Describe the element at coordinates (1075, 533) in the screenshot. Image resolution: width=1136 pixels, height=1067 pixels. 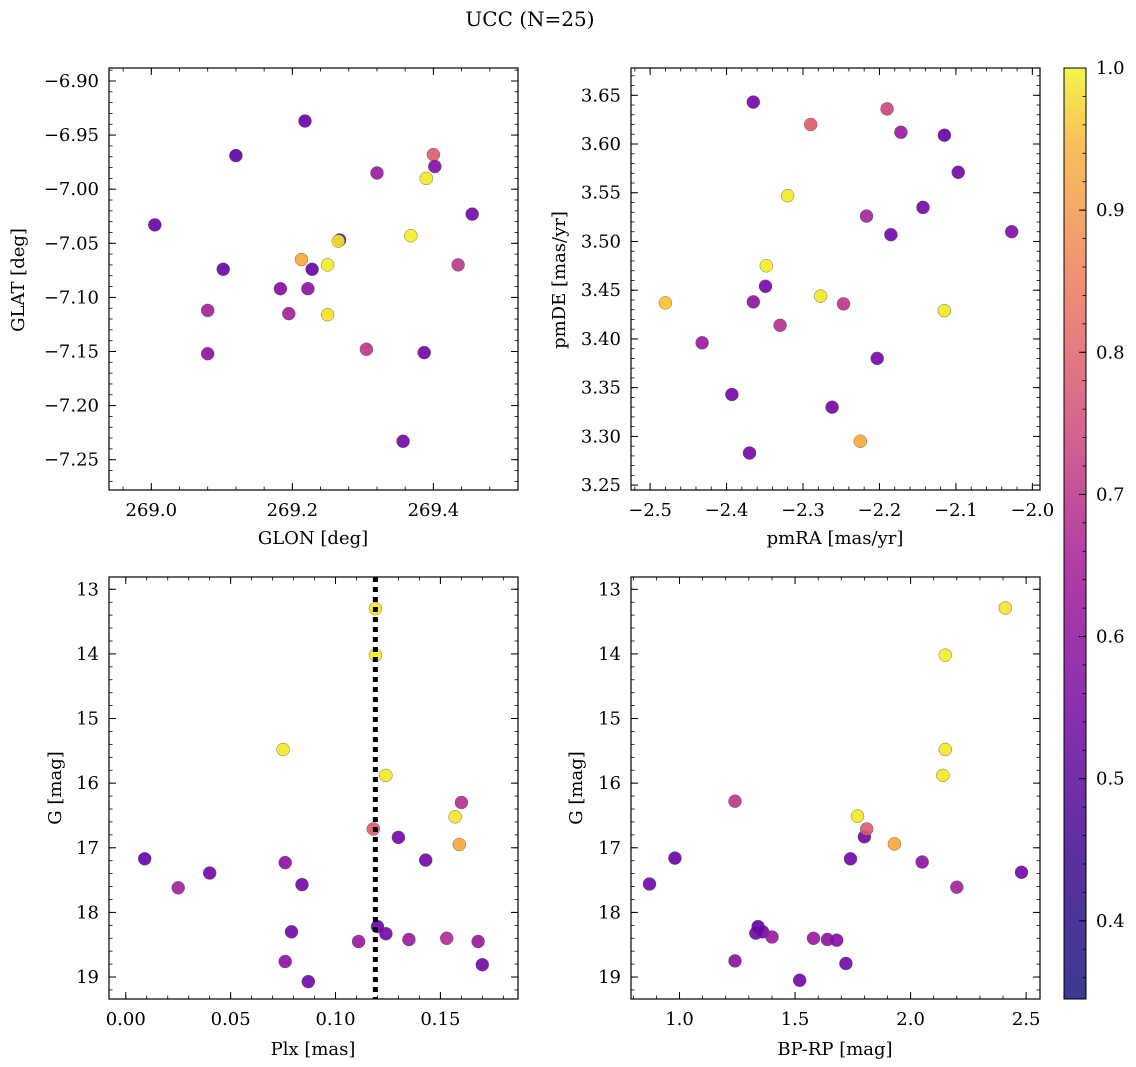
I see `colorbar-gradient` at that location.